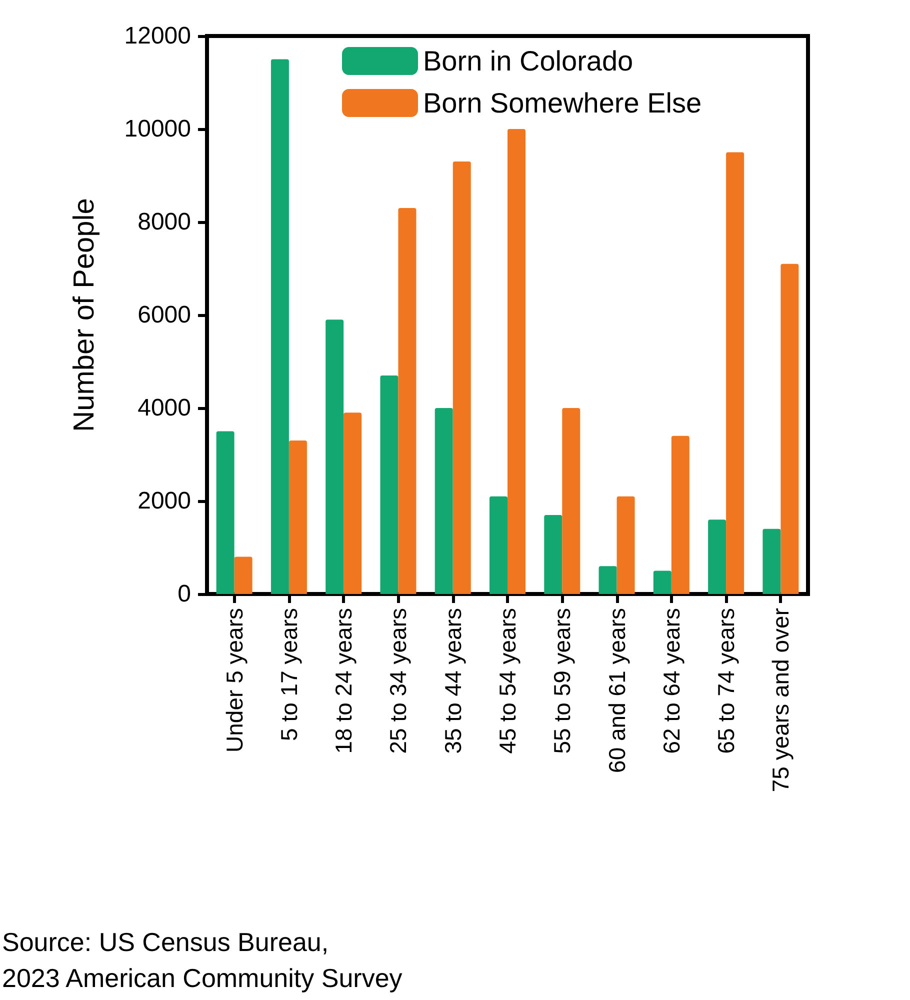 Image resolution: width=910 pixels, height=1000 pixels. I want to click on y-tick-label: 4000, so click(164, 408).